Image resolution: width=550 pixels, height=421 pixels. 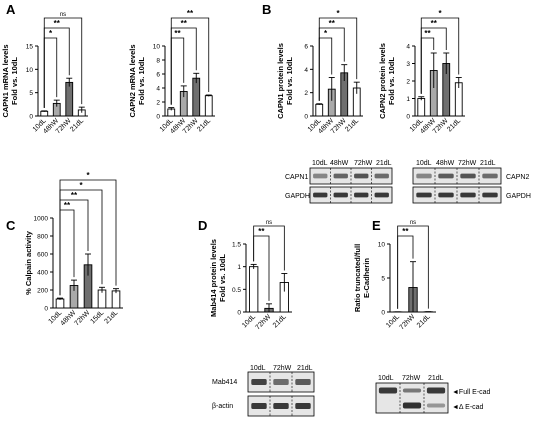 I want to click on y-axis-title-line: Ratio truncated/full, so click(x=357, y=278).